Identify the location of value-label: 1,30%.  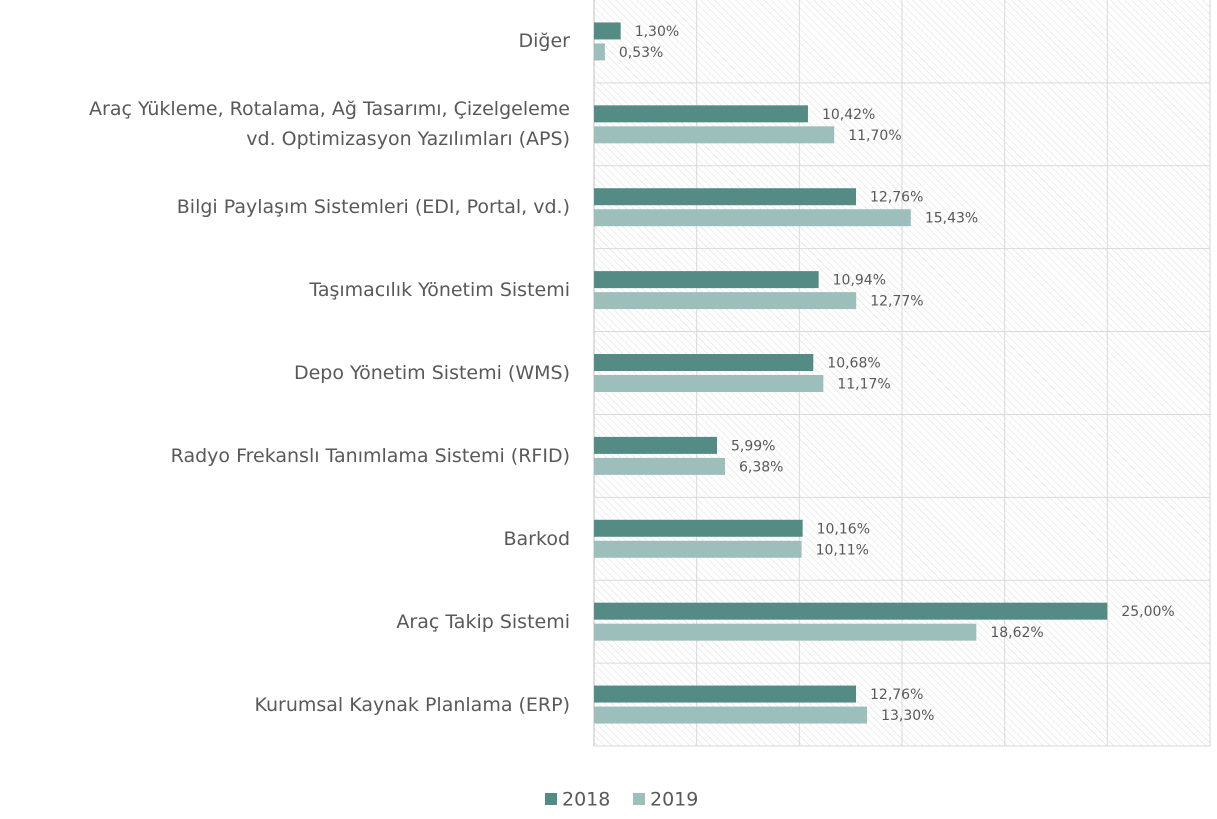
(657, 32).